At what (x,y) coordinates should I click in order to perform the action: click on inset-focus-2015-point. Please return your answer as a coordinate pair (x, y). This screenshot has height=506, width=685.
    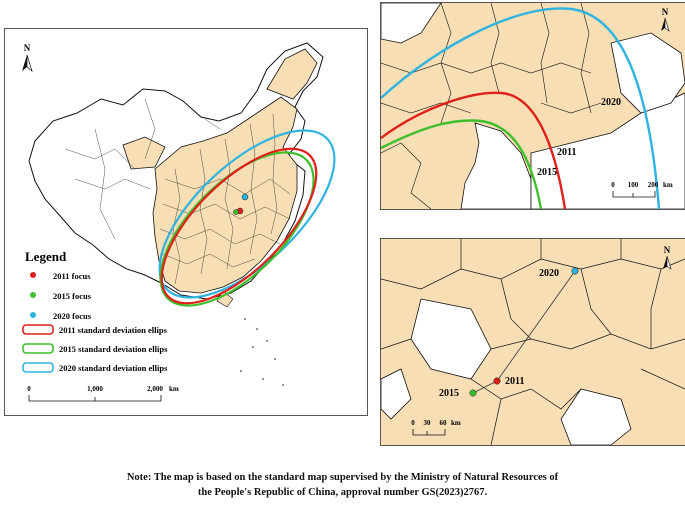
    Looking at the image, I should click on (473, 393).